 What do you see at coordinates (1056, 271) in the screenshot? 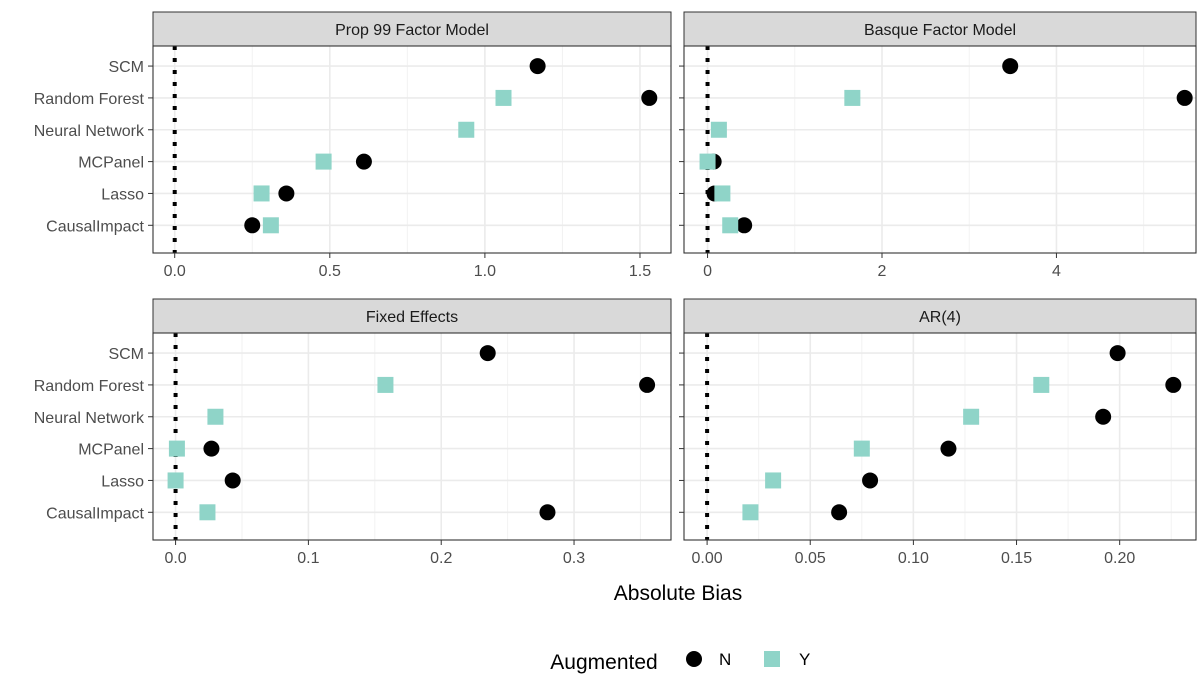
I see `x-tick-label: 4` at bounding box center [1056, 271].